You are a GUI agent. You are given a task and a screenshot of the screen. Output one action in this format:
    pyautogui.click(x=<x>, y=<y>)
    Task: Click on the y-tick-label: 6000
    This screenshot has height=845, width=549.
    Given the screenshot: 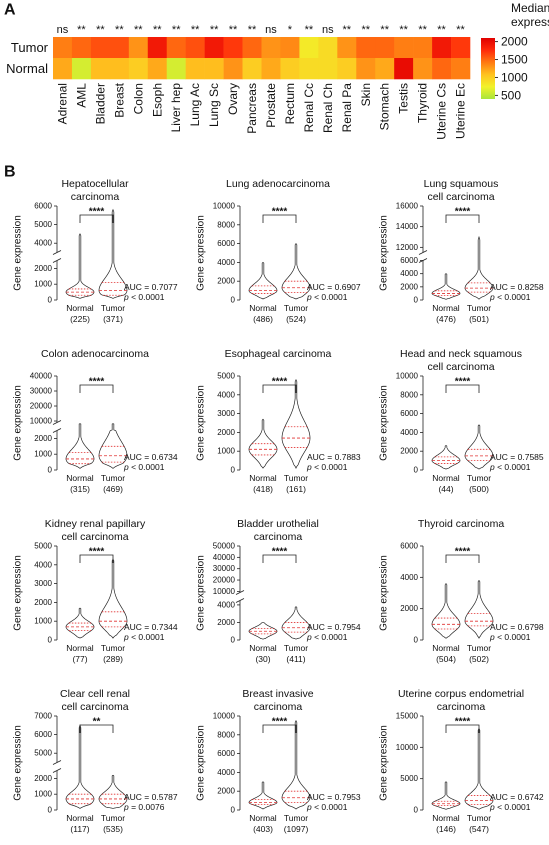 What is the action you would take?
    pyautogui.click(x=409, y=546)
    